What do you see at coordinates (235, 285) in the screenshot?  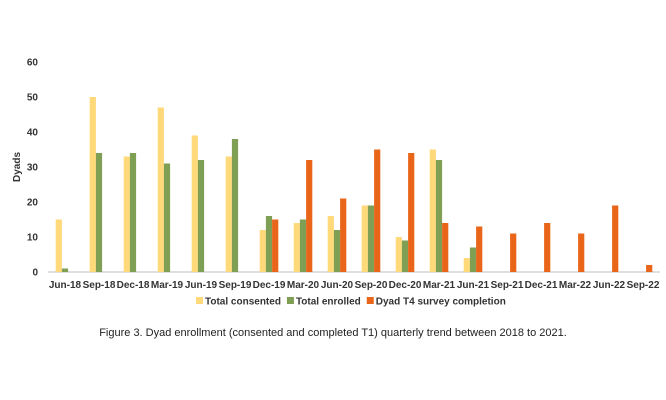 I see `x-tick-label: Sep-19` at bounding box center [235, 285].